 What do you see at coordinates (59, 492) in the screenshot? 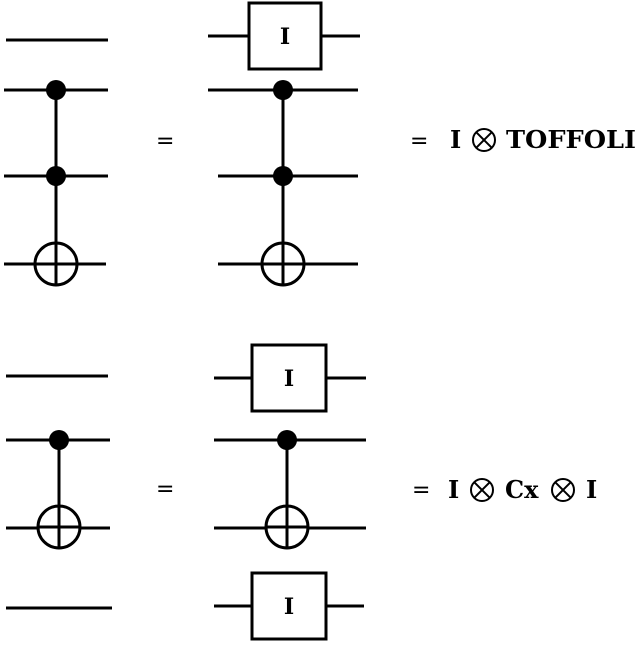
I see `bottom-left-circuit` at bounding box center [59, 492].